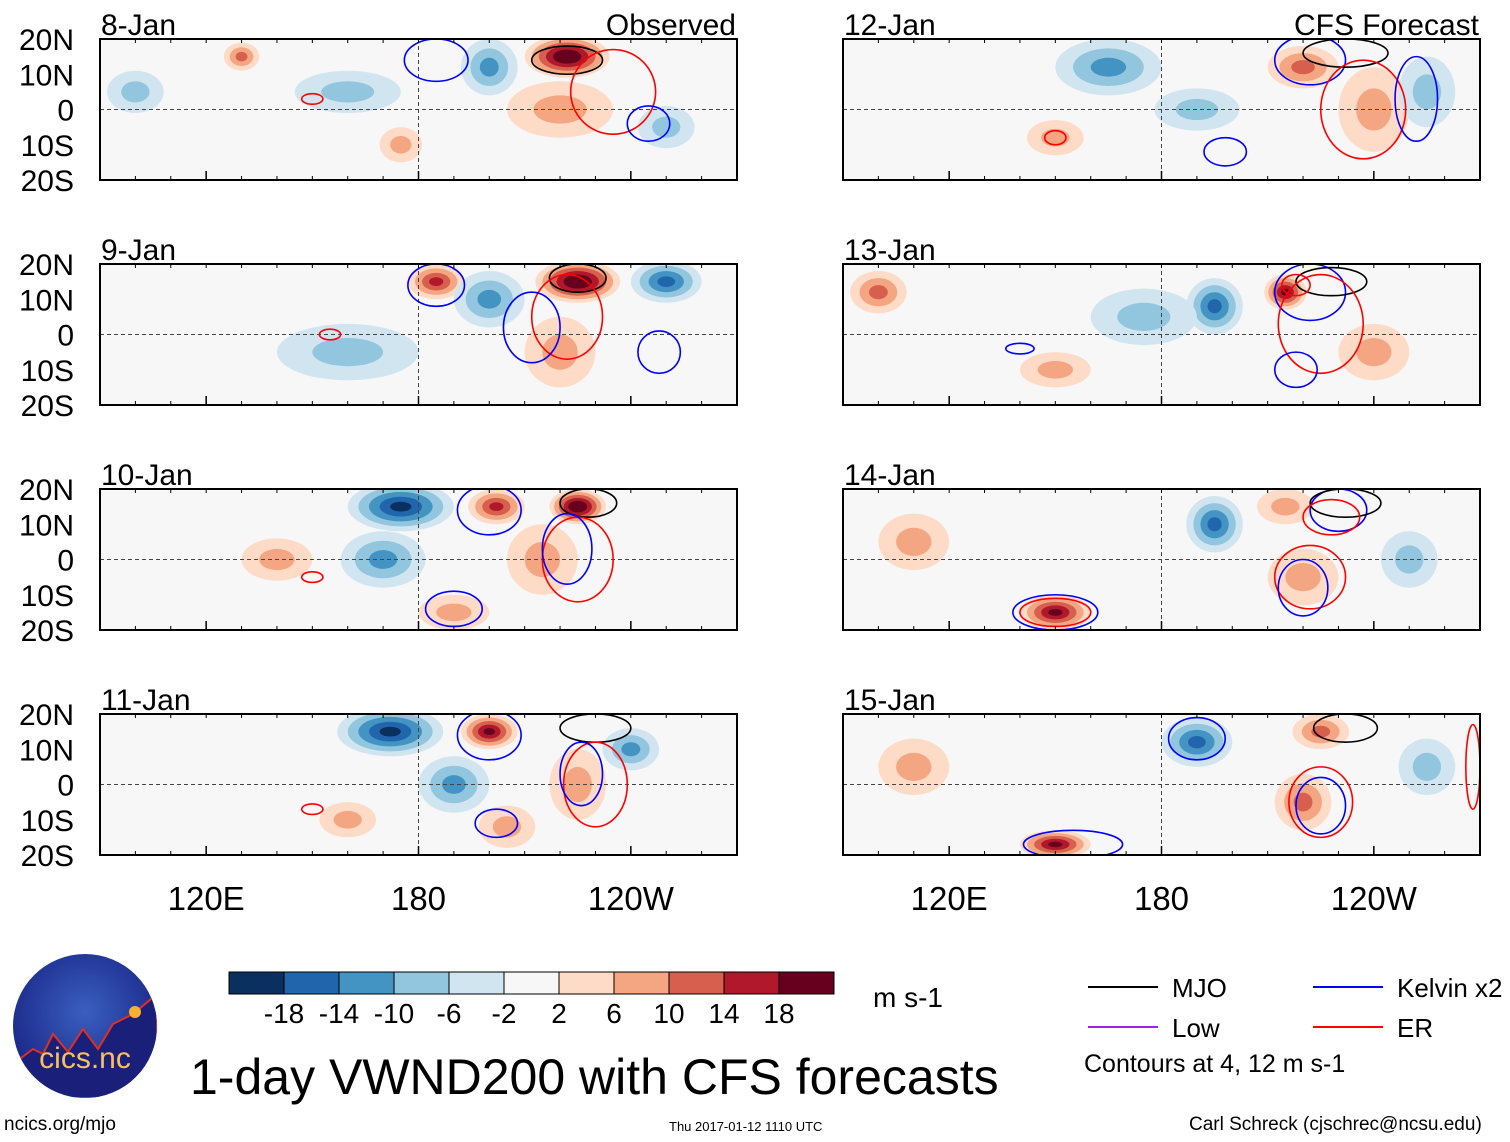  Describe the element at coordinates (339, 1013) in the screenshot. I see `colorbar-label: -14` at that location.